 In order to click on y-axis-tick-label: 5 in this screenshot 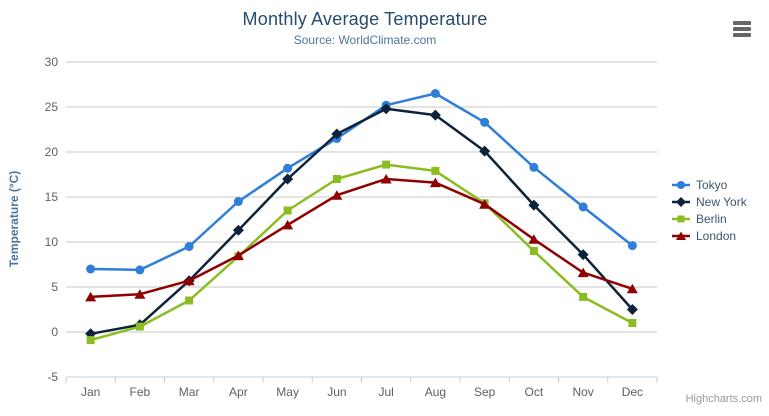, I will do `click(54, 287)`.